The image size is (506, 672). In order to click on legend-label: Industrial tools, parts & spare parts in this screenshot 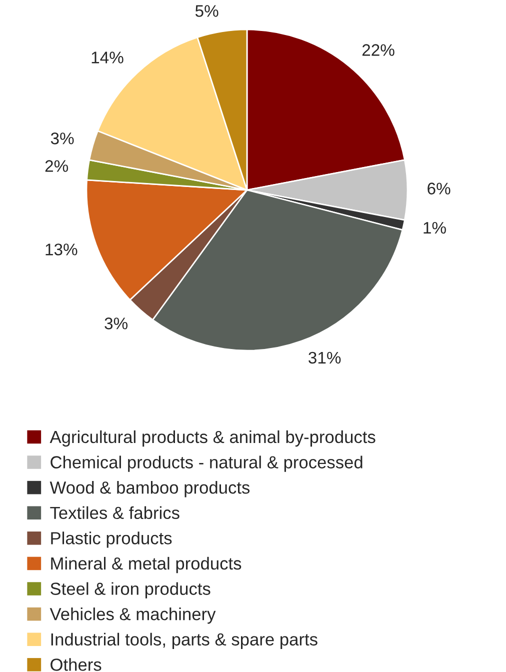, I will do `click(184, 641)`.